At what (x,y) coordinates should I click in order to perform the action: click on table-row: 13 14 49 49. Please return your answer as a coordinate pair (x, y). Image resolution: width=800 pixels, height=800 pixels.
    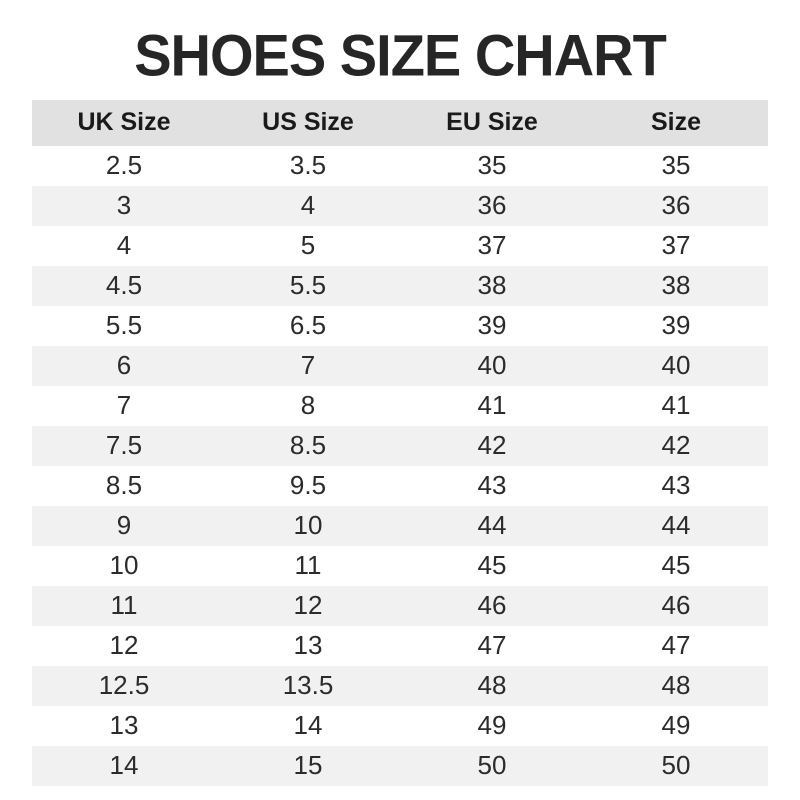
    Looking at the image, I should click on (400, 725).